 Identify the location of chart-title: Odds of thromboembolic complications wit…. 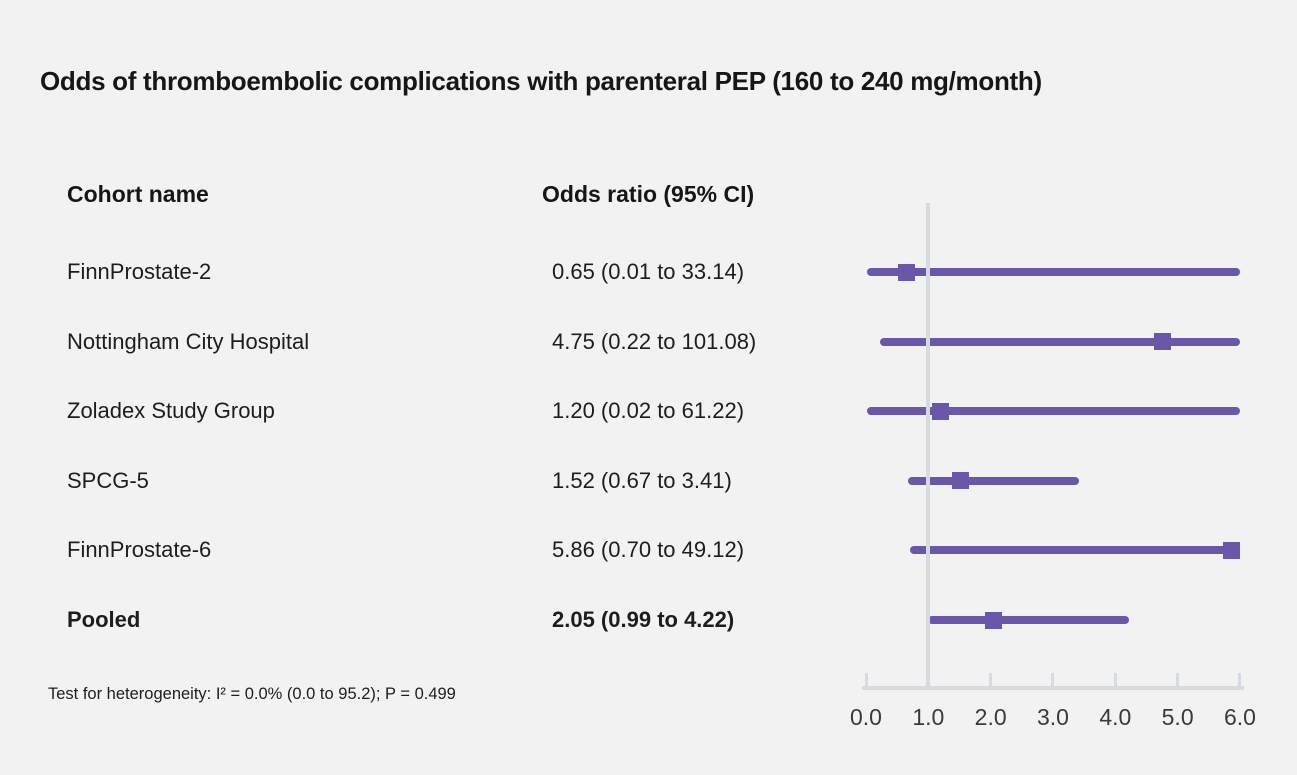
(541, 81).